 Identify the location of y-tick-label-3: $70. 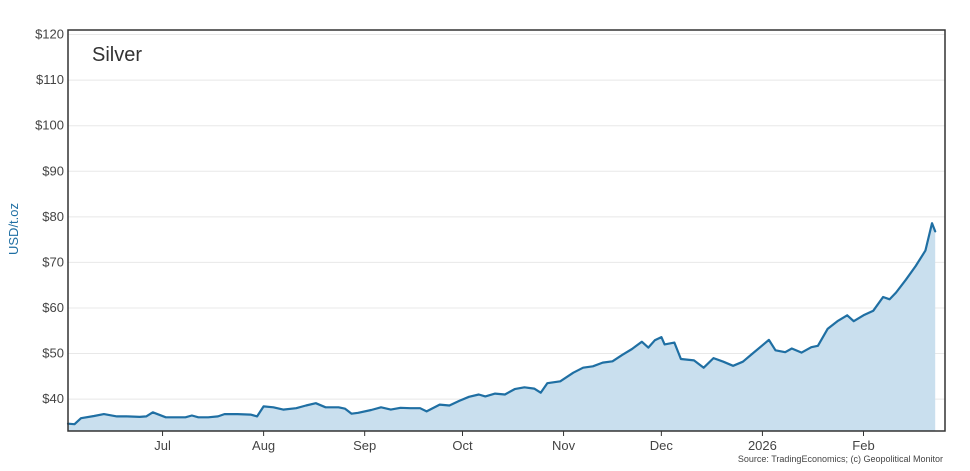
(53, 261).